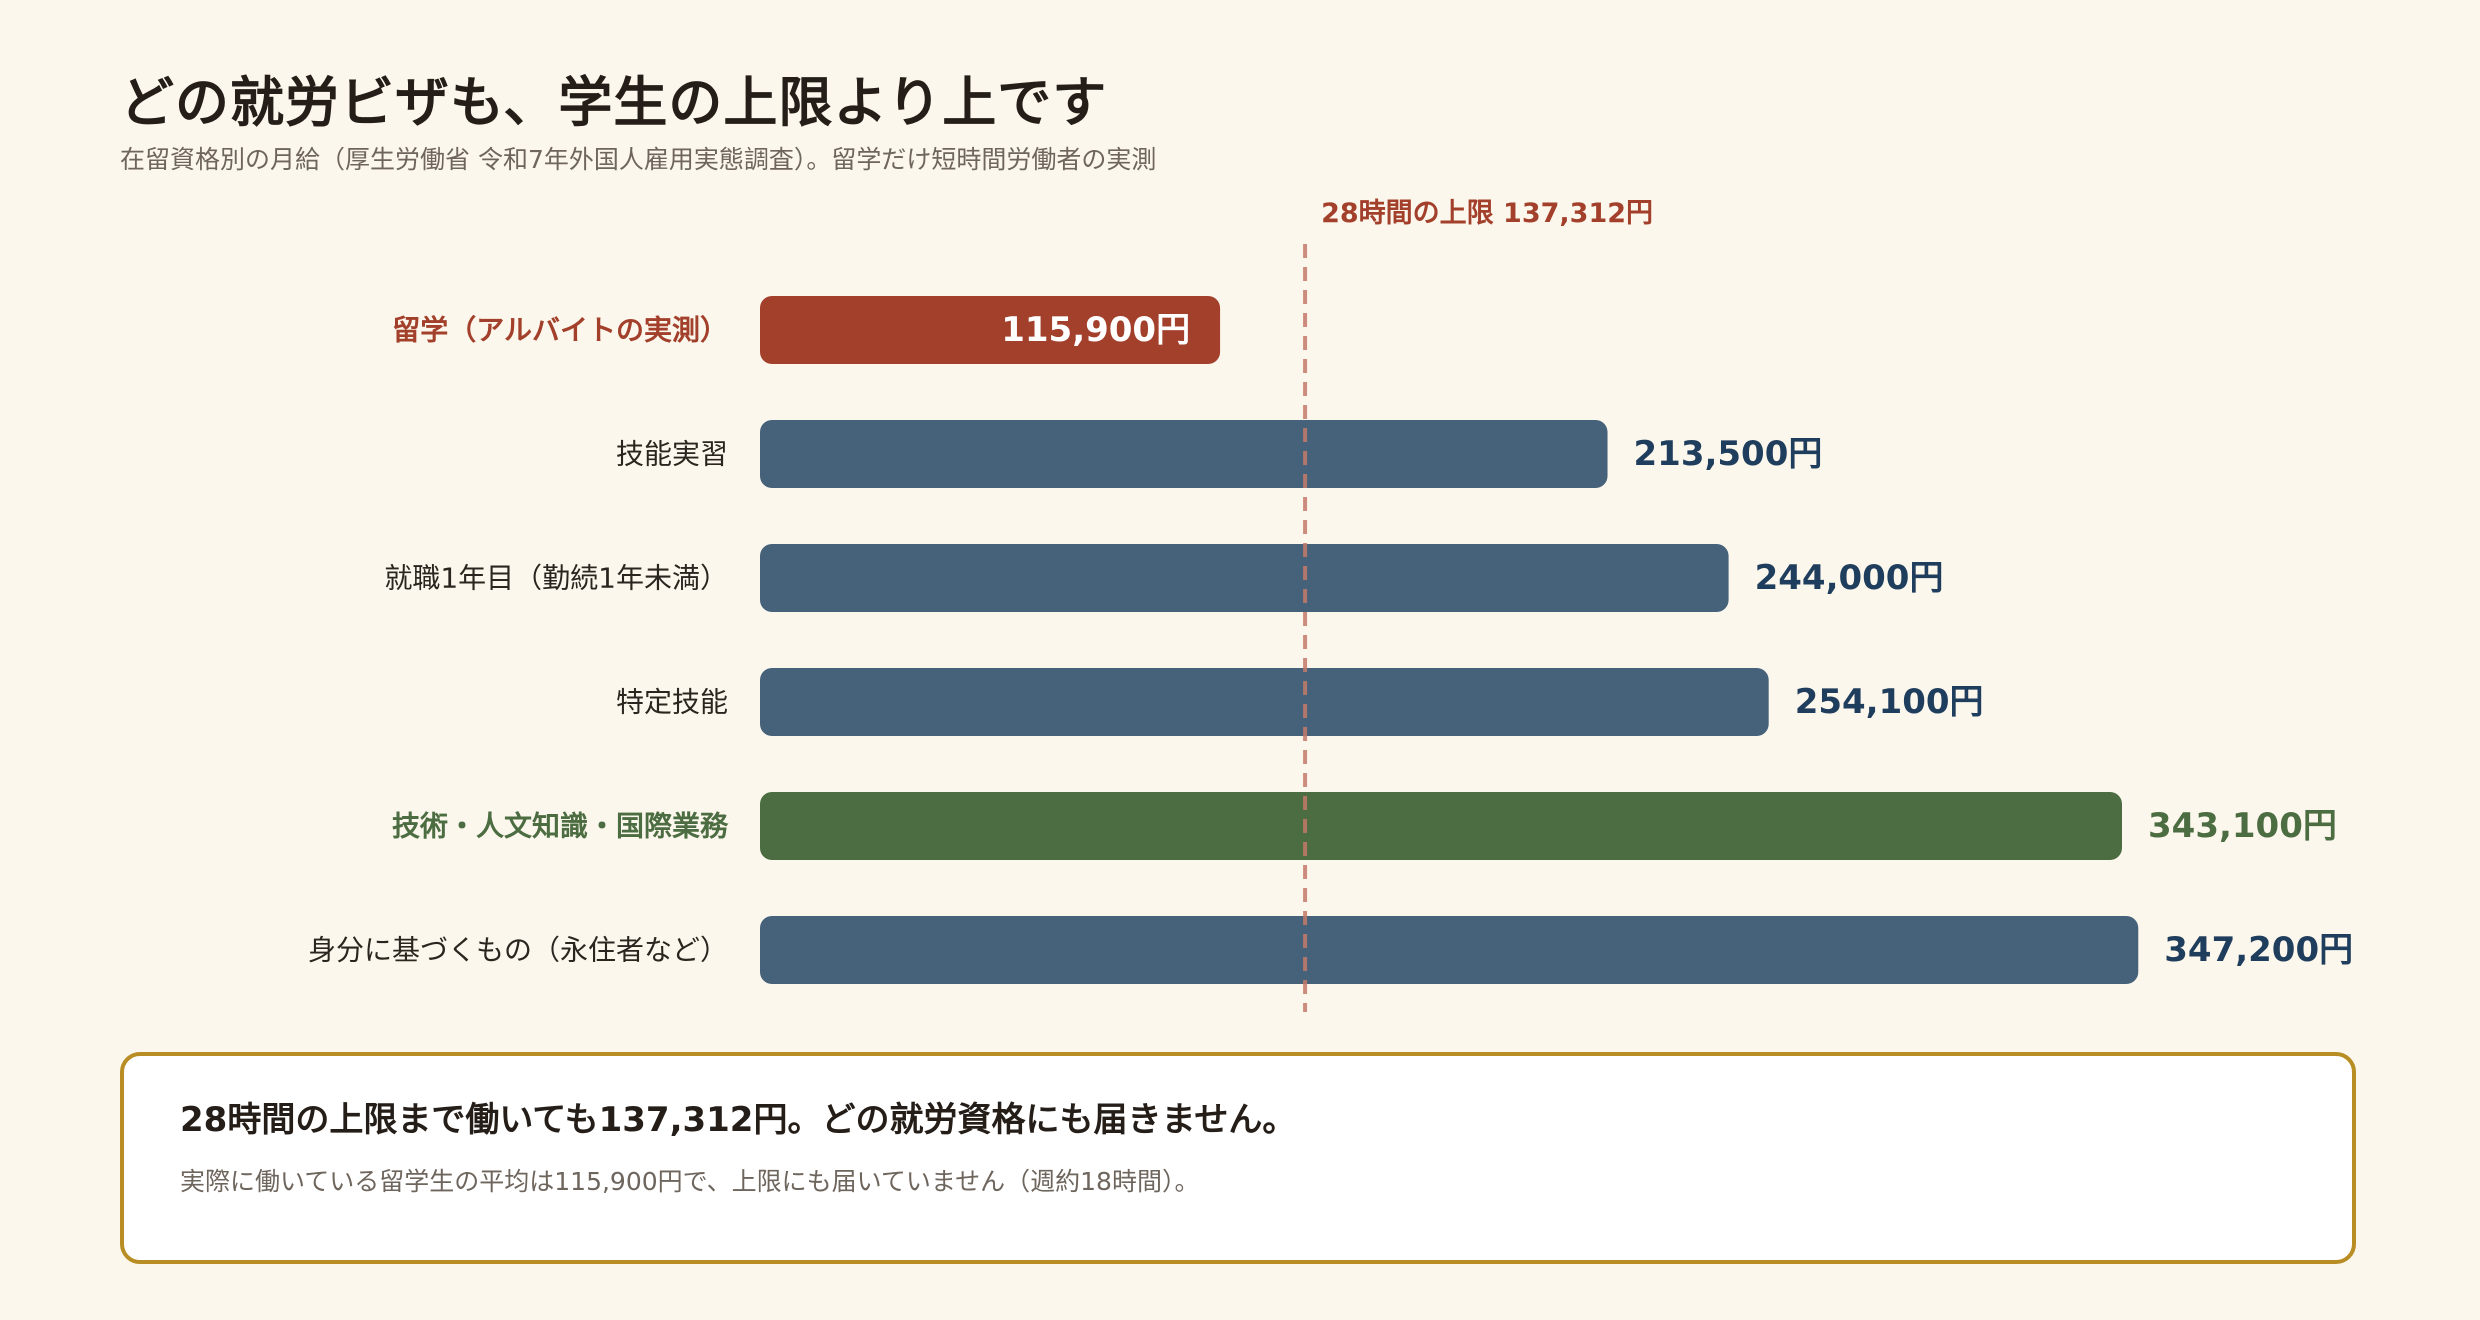 The height and width of the screenshot is (1320, 2480). Describe the element at coordinates (2242, 826) in the screenshot. I see `value-label: 343,100円` at that location.